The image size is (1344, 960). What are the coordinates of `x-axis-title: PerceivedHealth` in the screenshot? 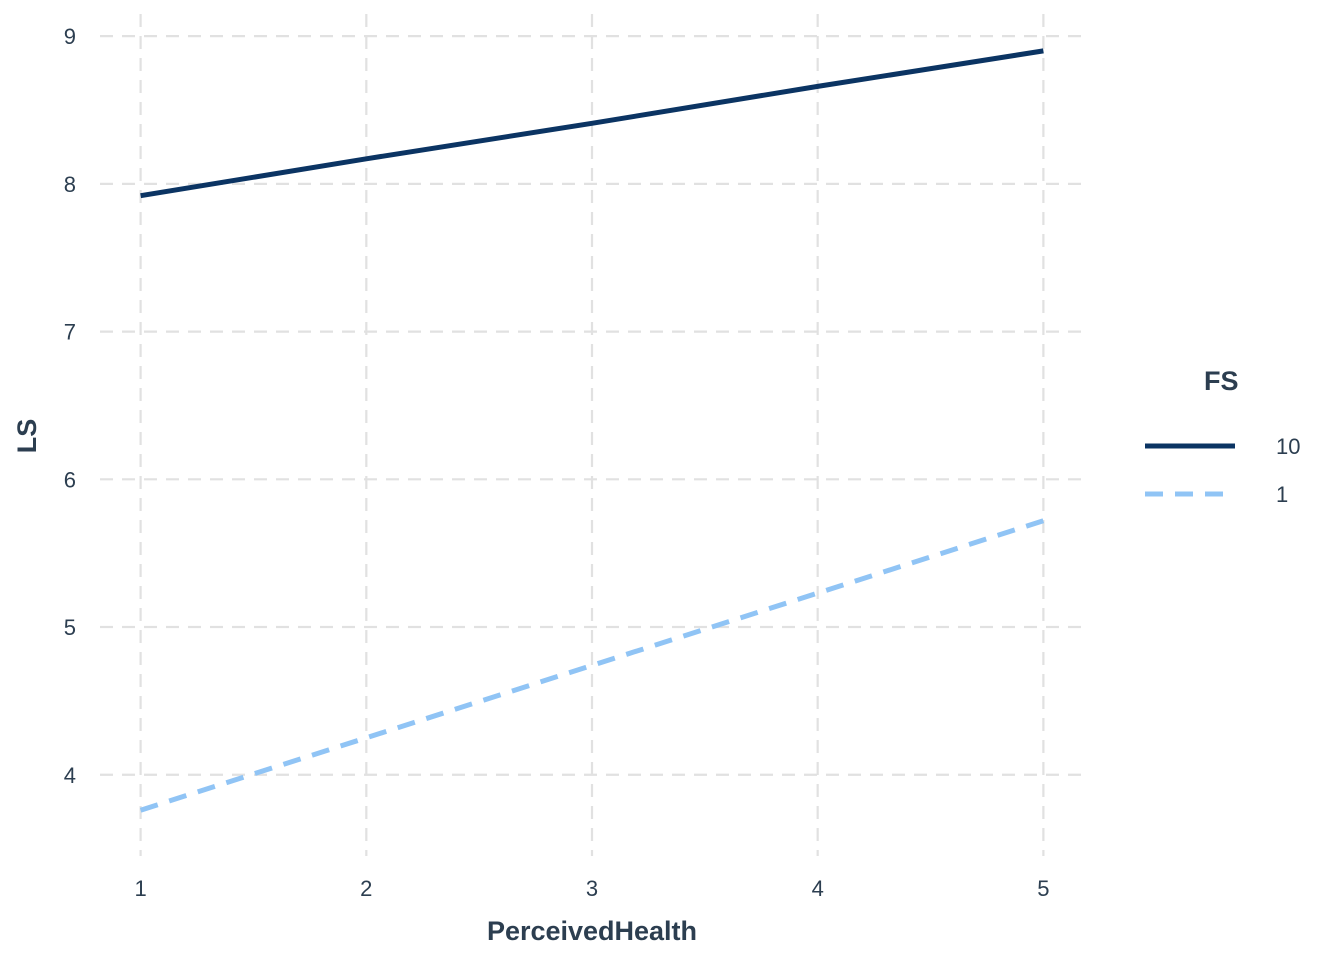 It's located at (592, 931).